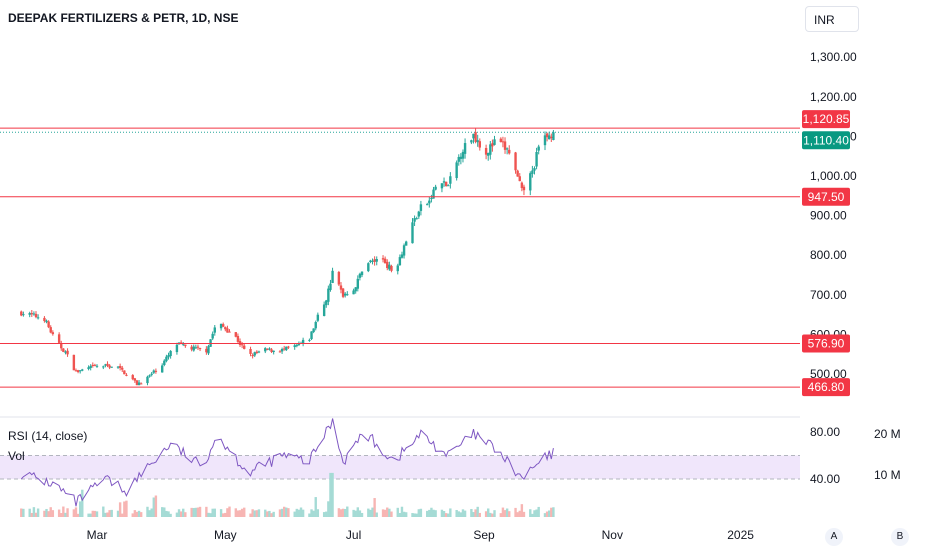 The image size is (932, 550). I want to click on volume-label: Vol, so click(16, 456).